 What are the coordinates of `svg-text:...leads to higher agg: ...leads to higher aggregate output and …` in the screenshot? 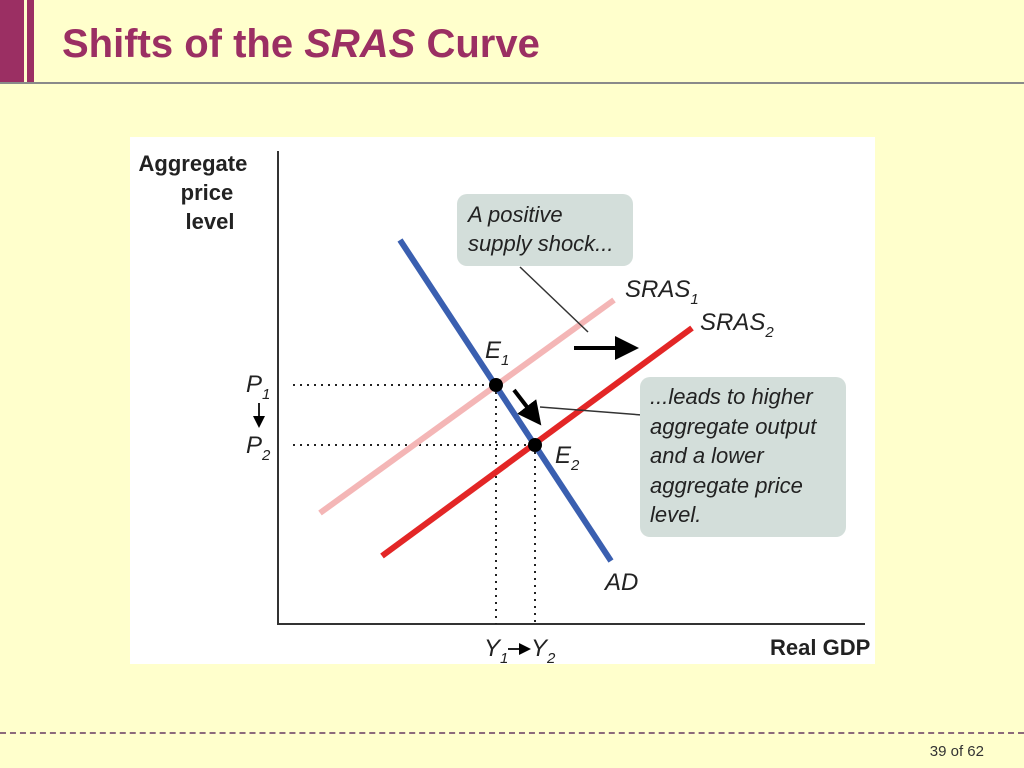 It's located at (736, 455).